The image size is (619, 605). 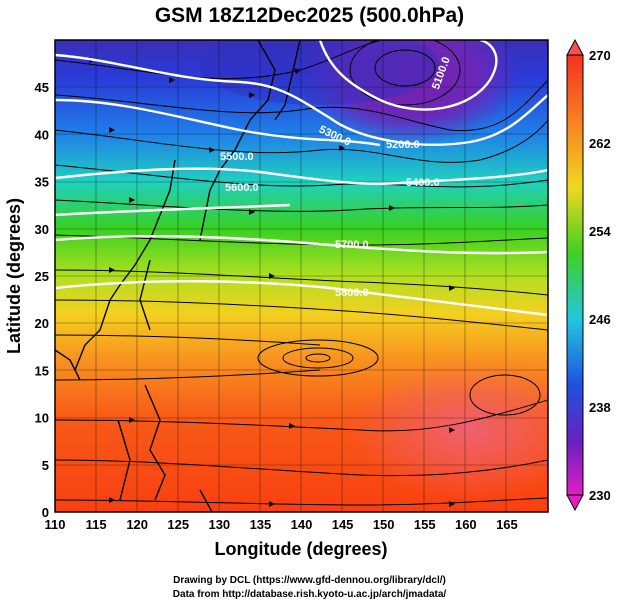 I want to click on x-axis-label: Longitude (degrees), so click(x=300, y=549).